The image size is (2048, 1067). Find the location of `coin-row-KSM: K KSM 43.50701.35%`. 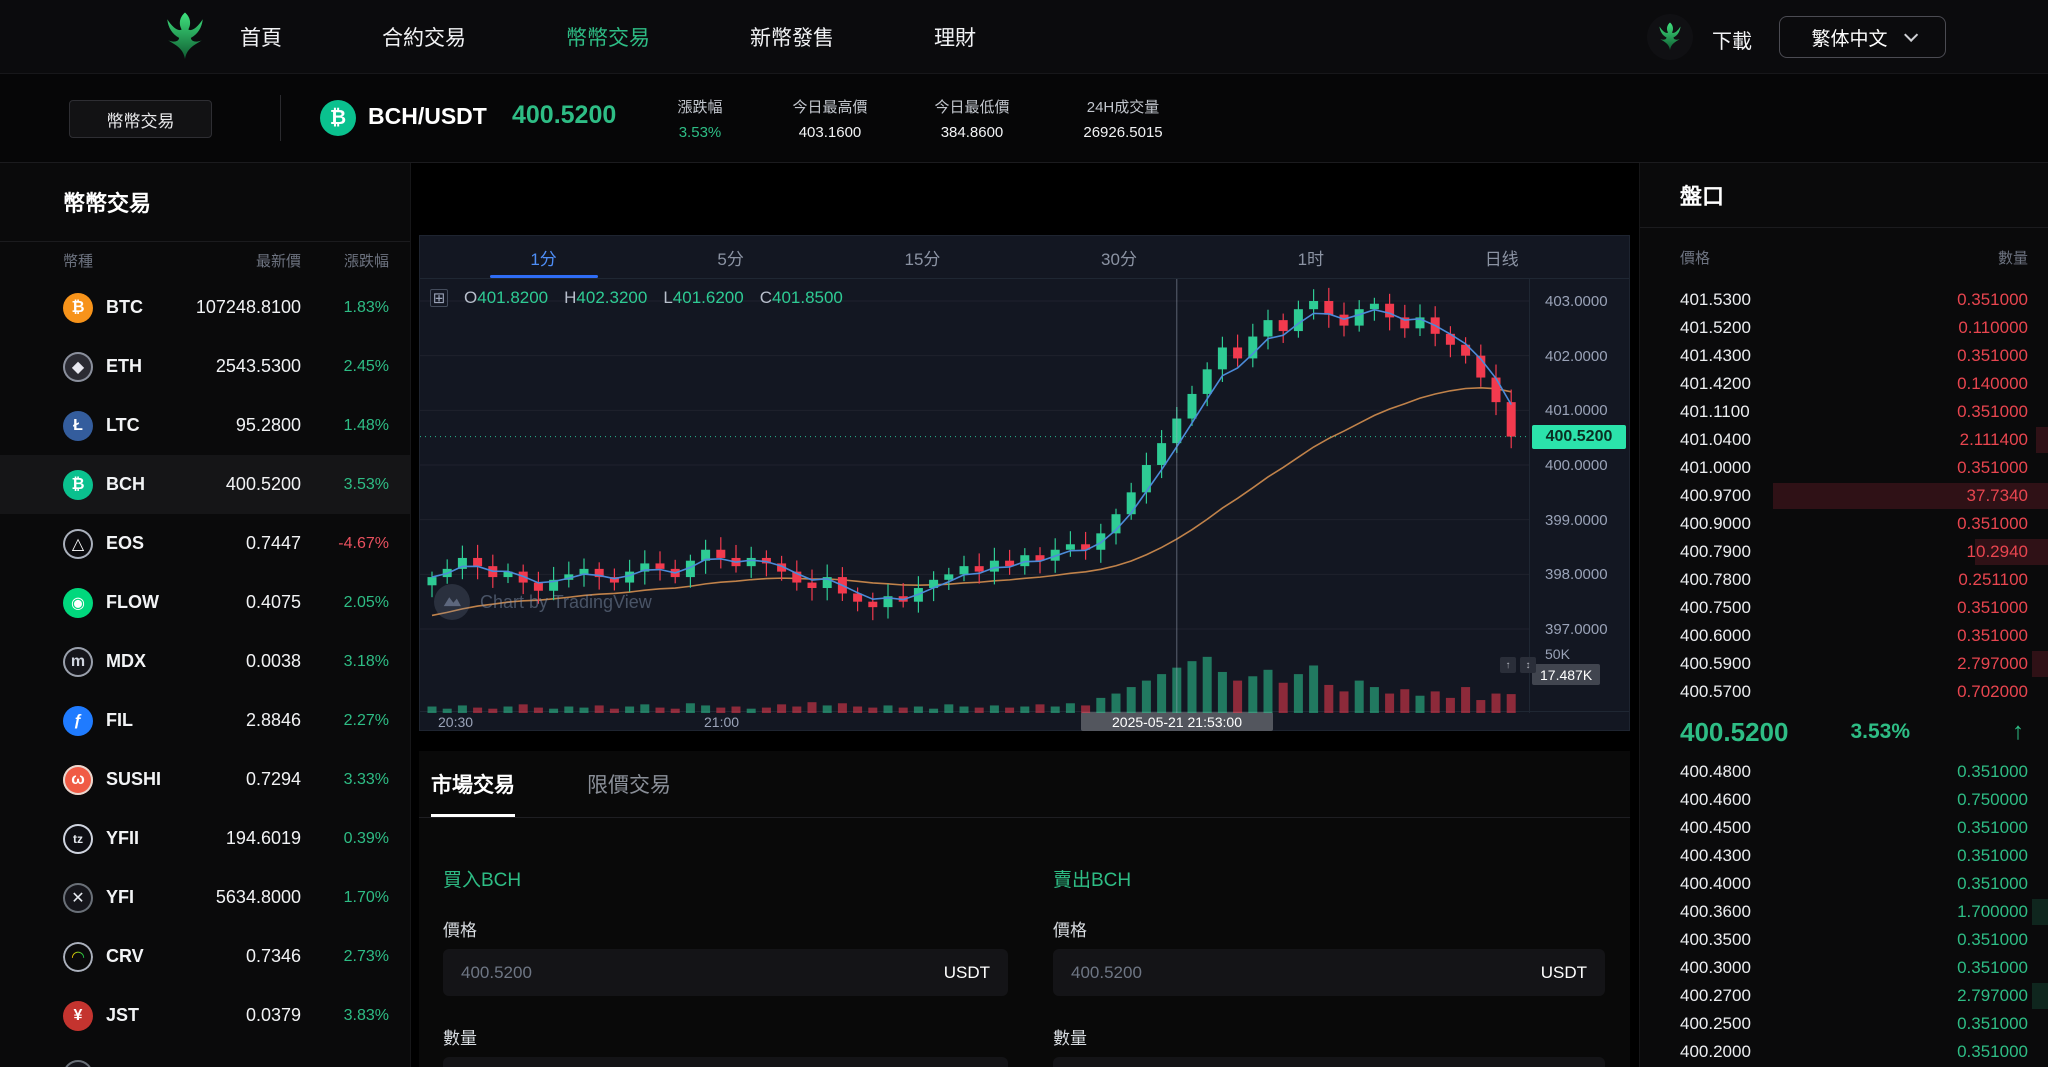

coin-row-KSM: K KSM 43.50701.35% is located at coordinates (205, 1056).